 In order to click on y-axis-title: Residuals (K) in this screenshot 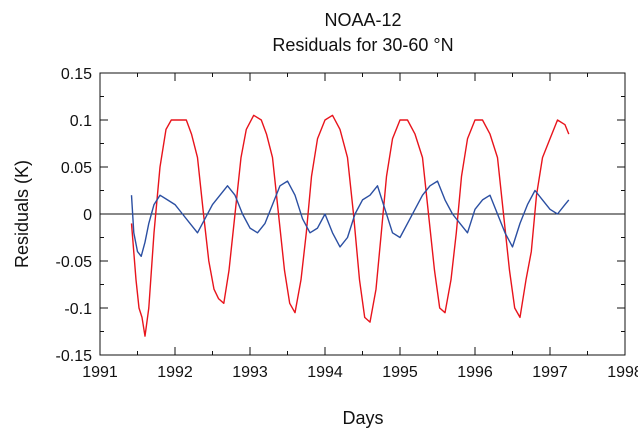, I will do `click(22, 214)`.